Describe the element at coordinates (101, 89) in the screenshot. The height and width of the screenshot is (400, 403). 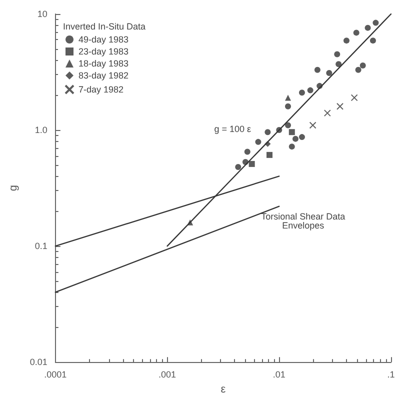
I see `legend-label: 7-day 1982` at that location.